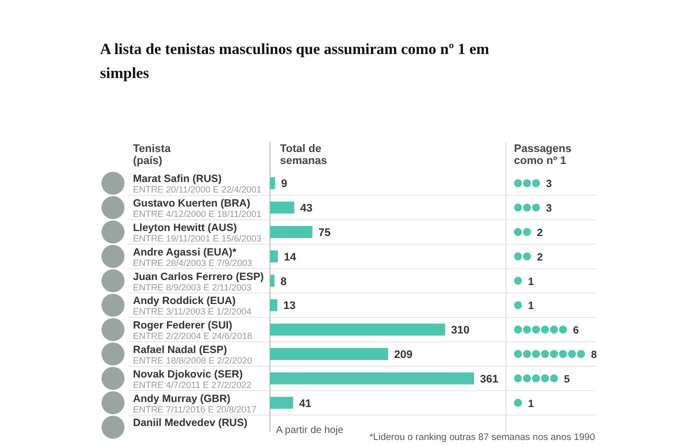 The width and height of the screenshot is (697, 445). What do you see at coordinates (197, 184) in the screenshot?
I see `y-tick-label: Marat Safin (RUS) ENTRE 20/11/2000 E 22/4/2001` at bounding box center [197, 184].